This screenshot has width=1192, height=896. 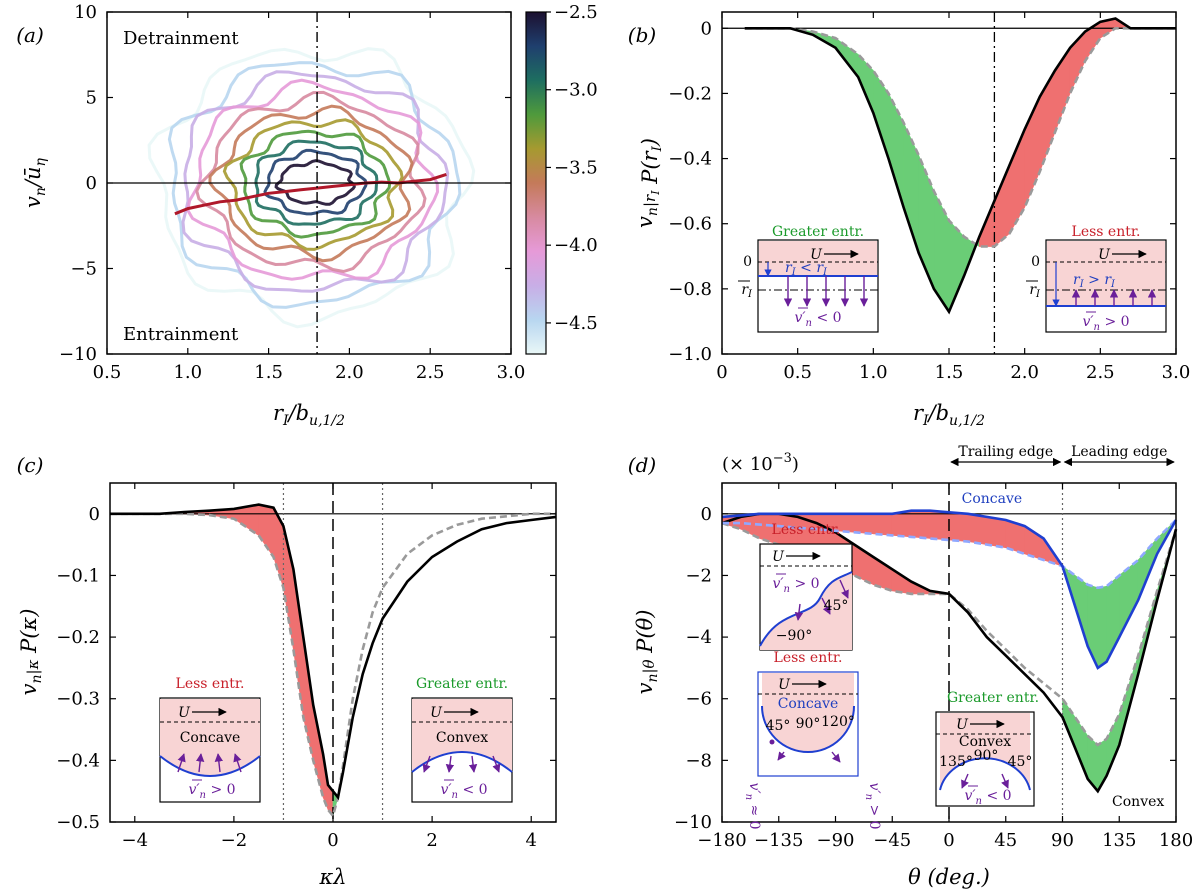 What do you see at coordinates (645, 635) in the screenshot?
I see `yl-tail: P(θ)` at bounding box center [645, 635].